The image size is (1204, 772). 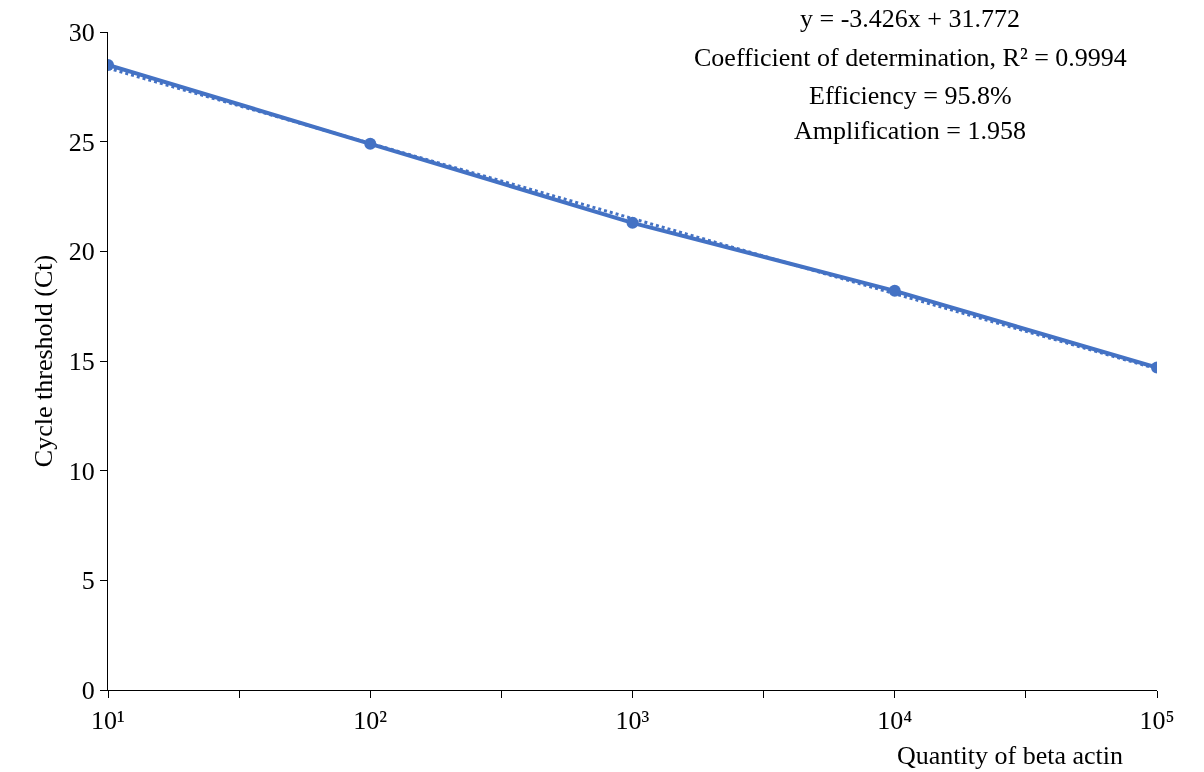 What do you see at coordinates (910, 18) in the screenshot?
I see `annotation: y = -3.426x + 31.772` at bounding box center [910, 18].